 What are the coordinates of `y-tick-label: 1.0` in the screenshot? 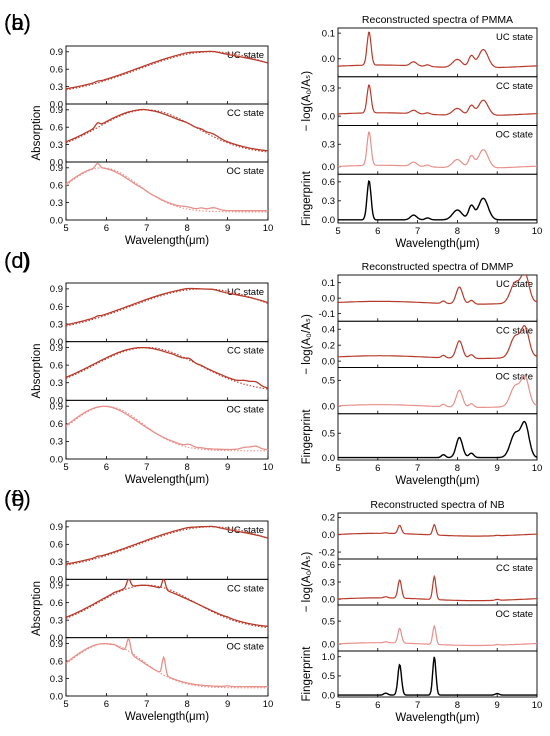 It's located at (328, 657).